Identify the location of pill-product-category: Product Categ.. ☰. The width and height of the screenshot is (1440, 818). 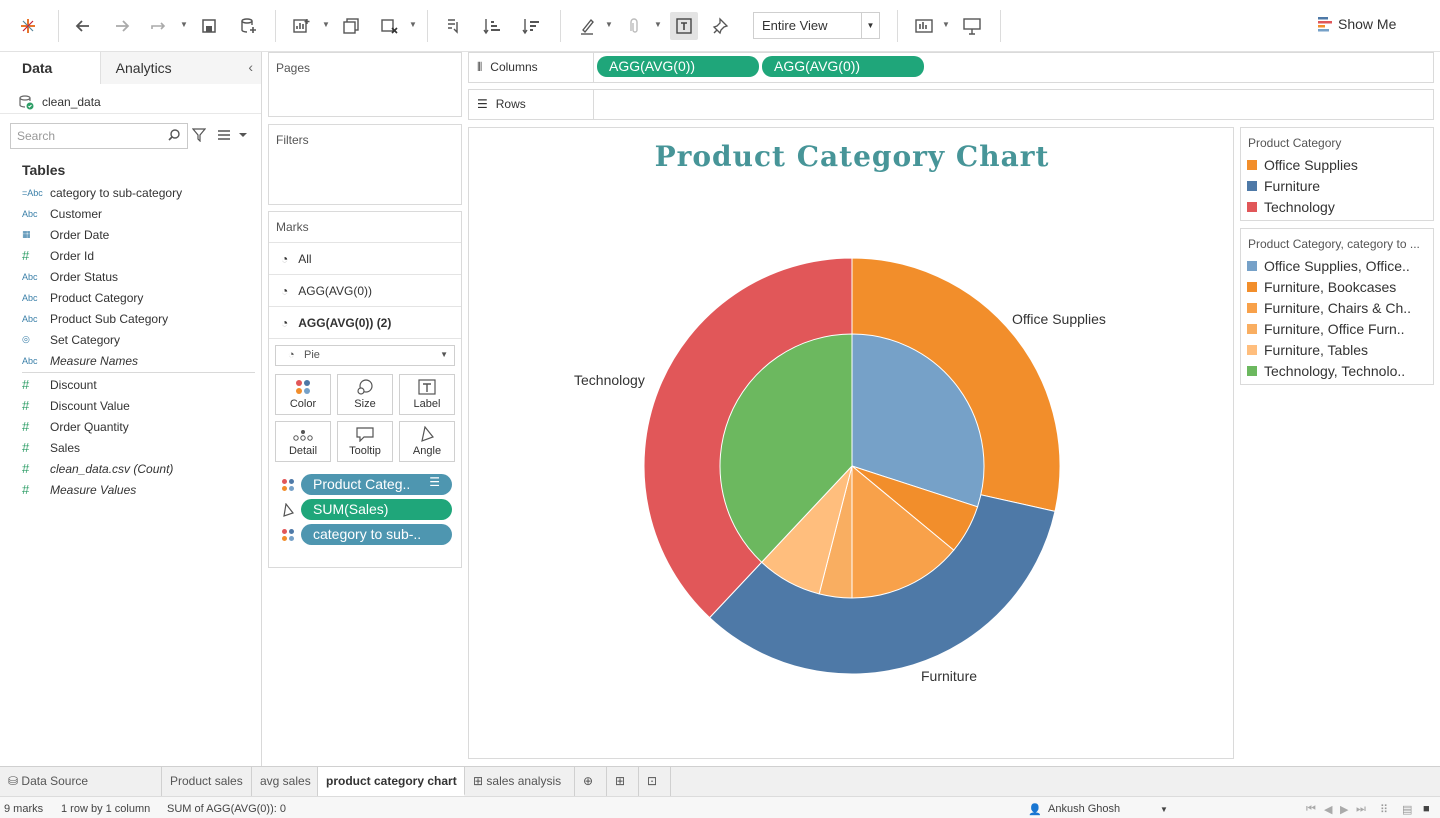
(376, 484).